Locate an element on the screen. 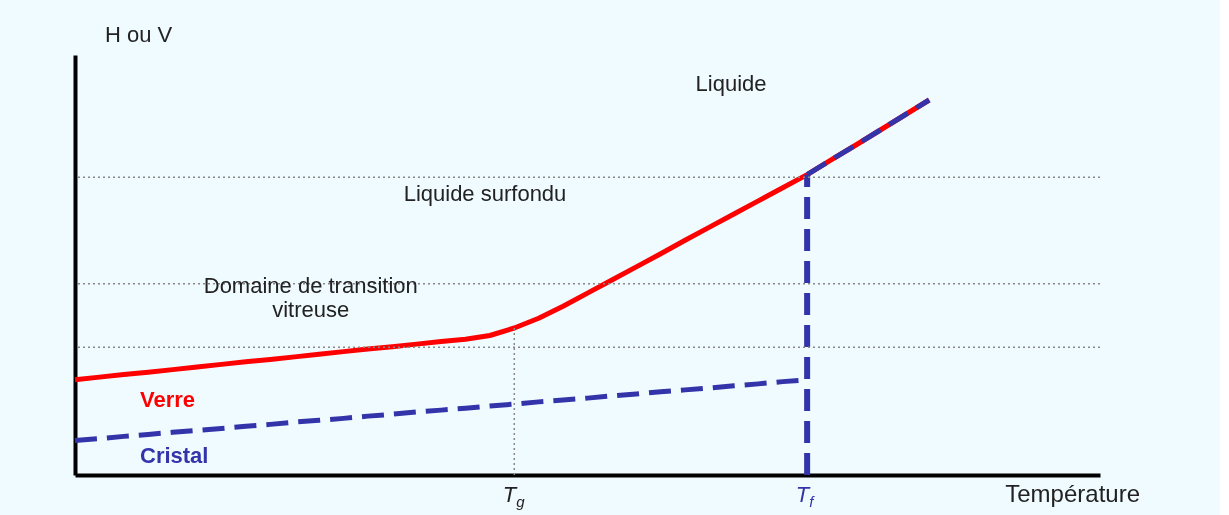 The height and width of the screenshot is (515, 1229). y-axis-title: H ou V is located at coordinates (139, 34).